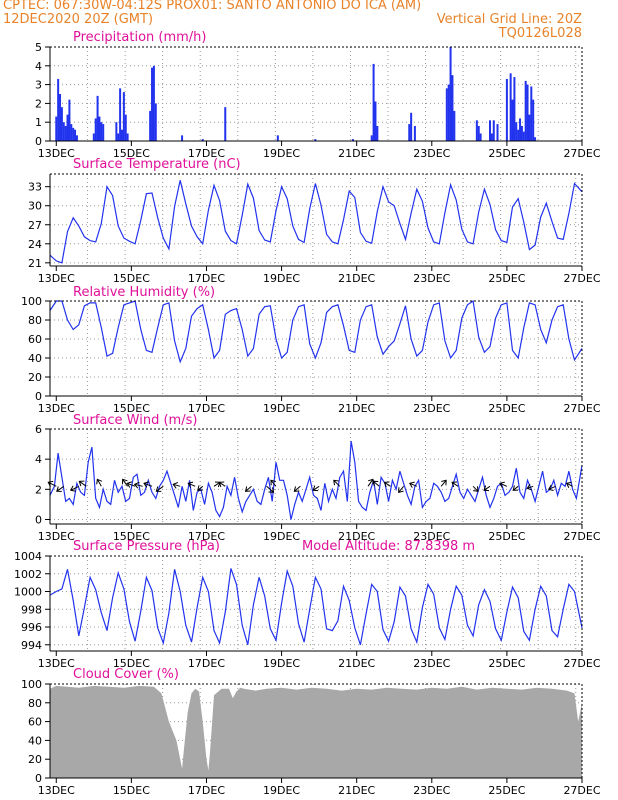  I want to click on x-tick-label: 13DEC, so click(56, 790).